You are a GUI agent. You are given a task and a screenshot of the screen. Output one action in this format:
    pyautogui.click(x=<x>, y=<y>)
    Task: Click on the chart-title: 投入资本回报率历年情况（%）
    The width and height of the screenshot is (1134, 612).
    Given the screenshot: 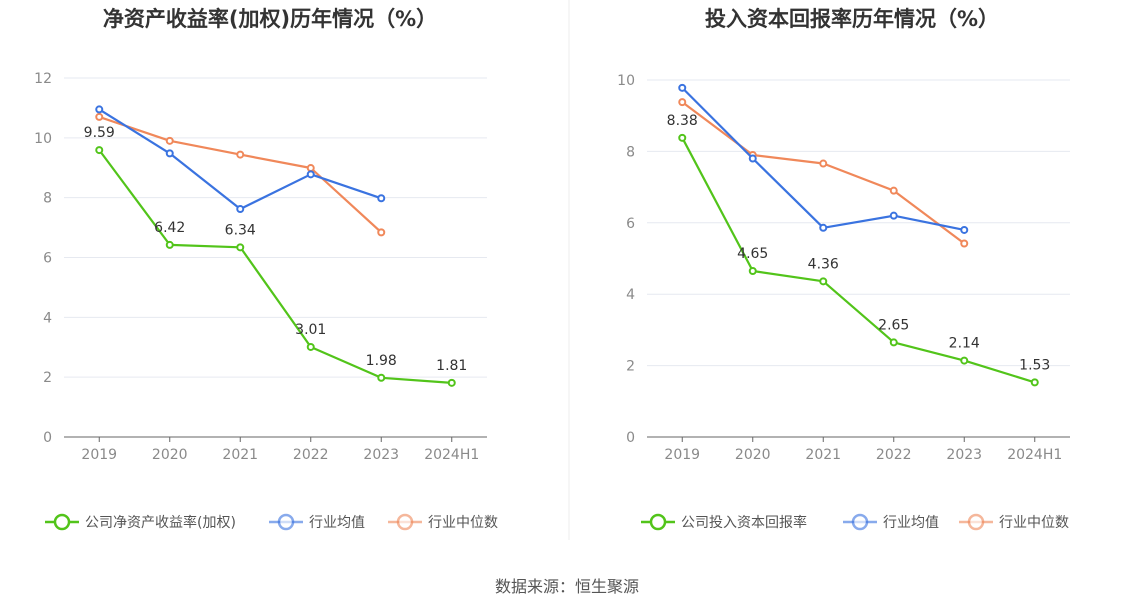 What is the action you would take?
    pyautogui.click(x=852, y=19)
    